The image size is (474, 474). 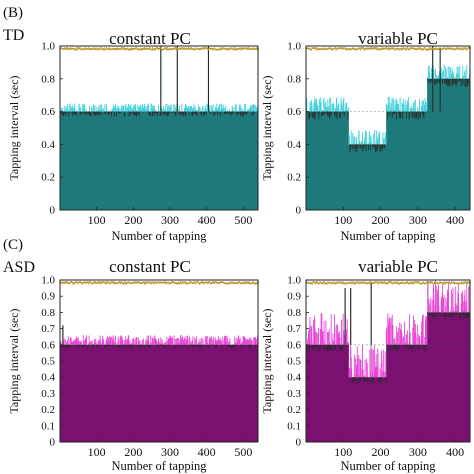 I want to click on panel-label-c: (C), so click(x=13, y=245).